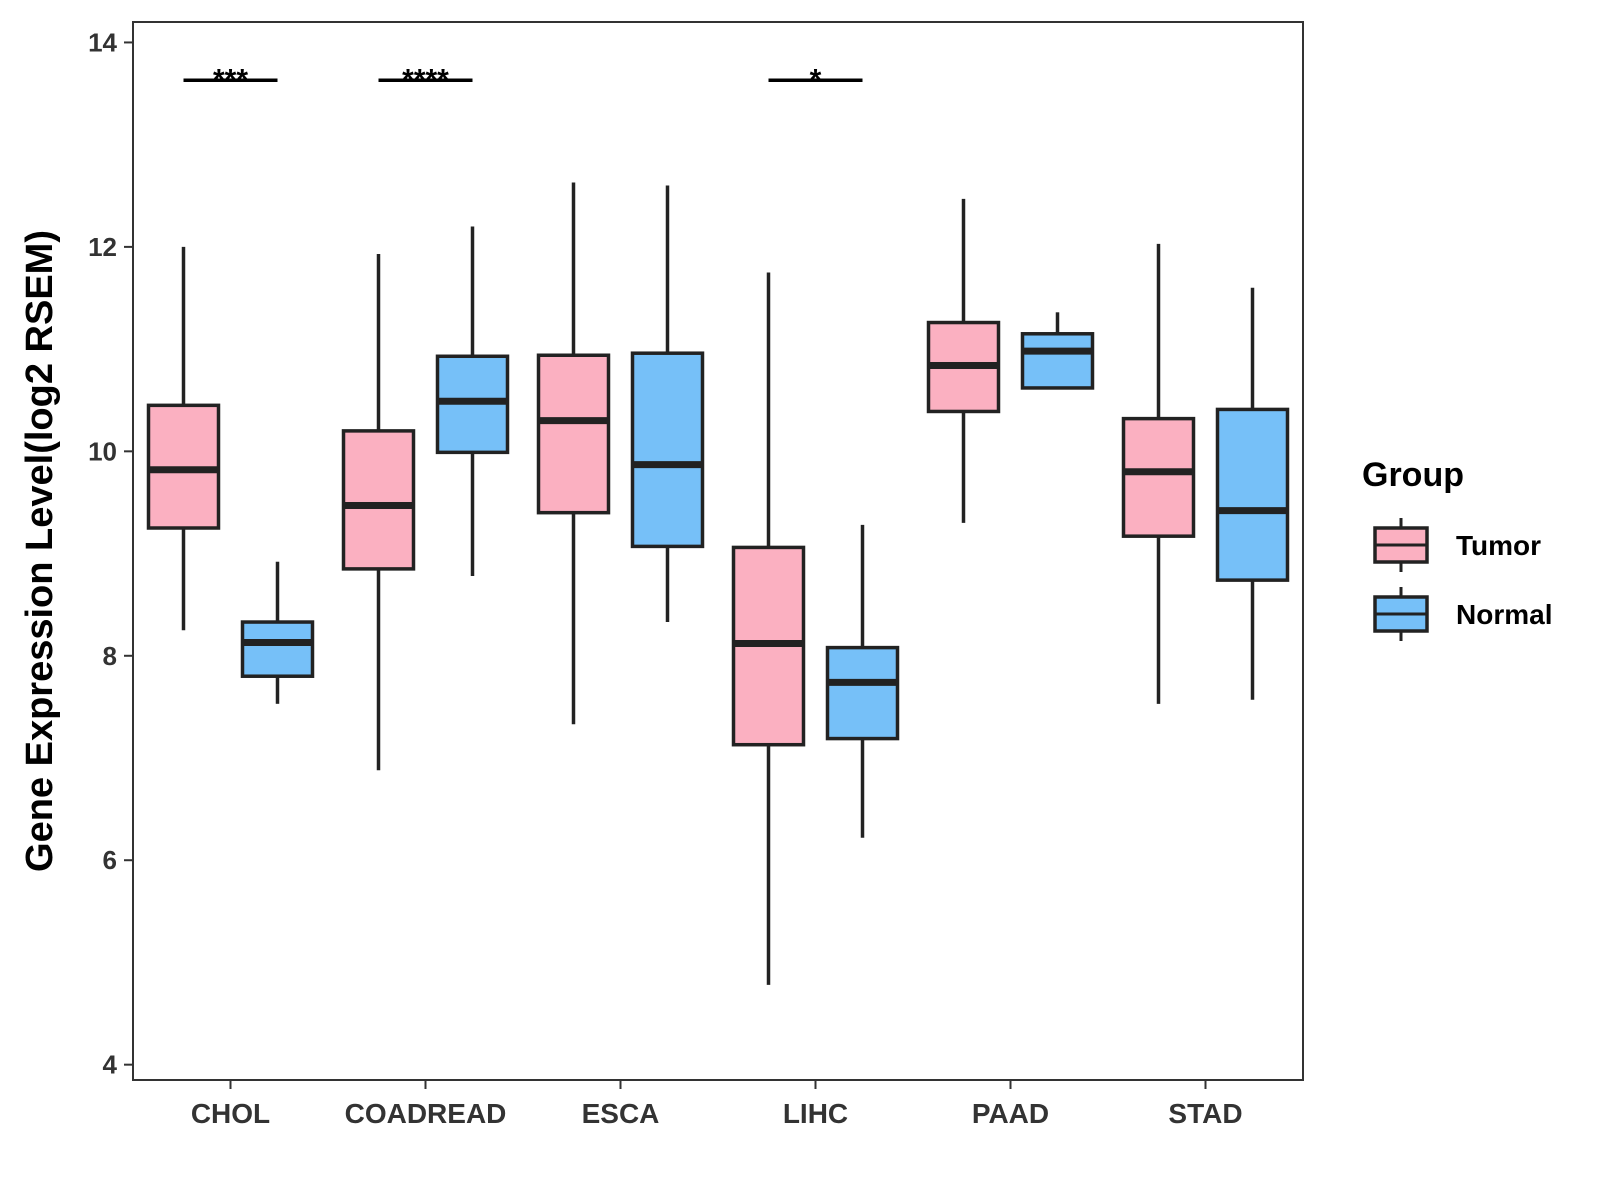  I want to click on box-normal-stad, so click(1252, 493).